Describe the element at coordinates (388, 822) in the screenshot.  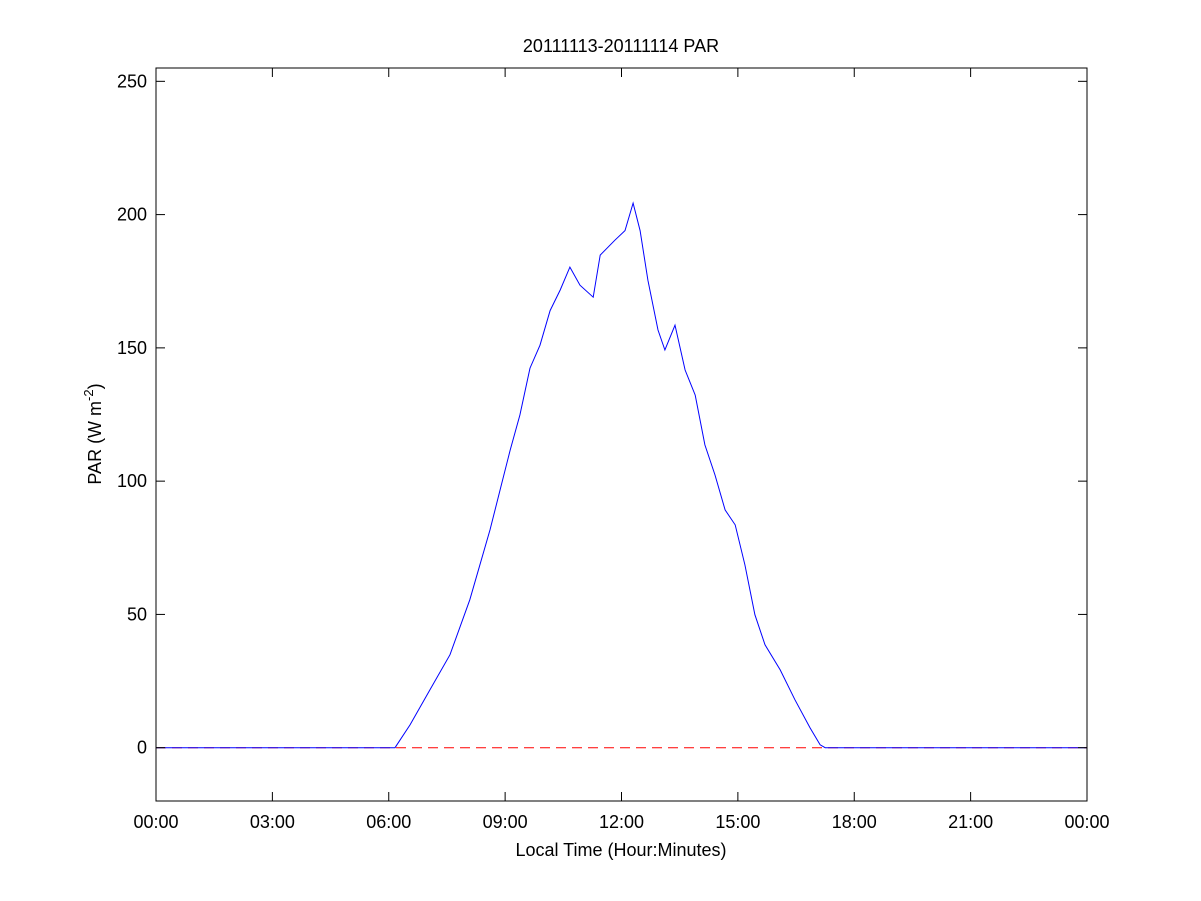
I see `x-tick-label: 06:00` at that location.